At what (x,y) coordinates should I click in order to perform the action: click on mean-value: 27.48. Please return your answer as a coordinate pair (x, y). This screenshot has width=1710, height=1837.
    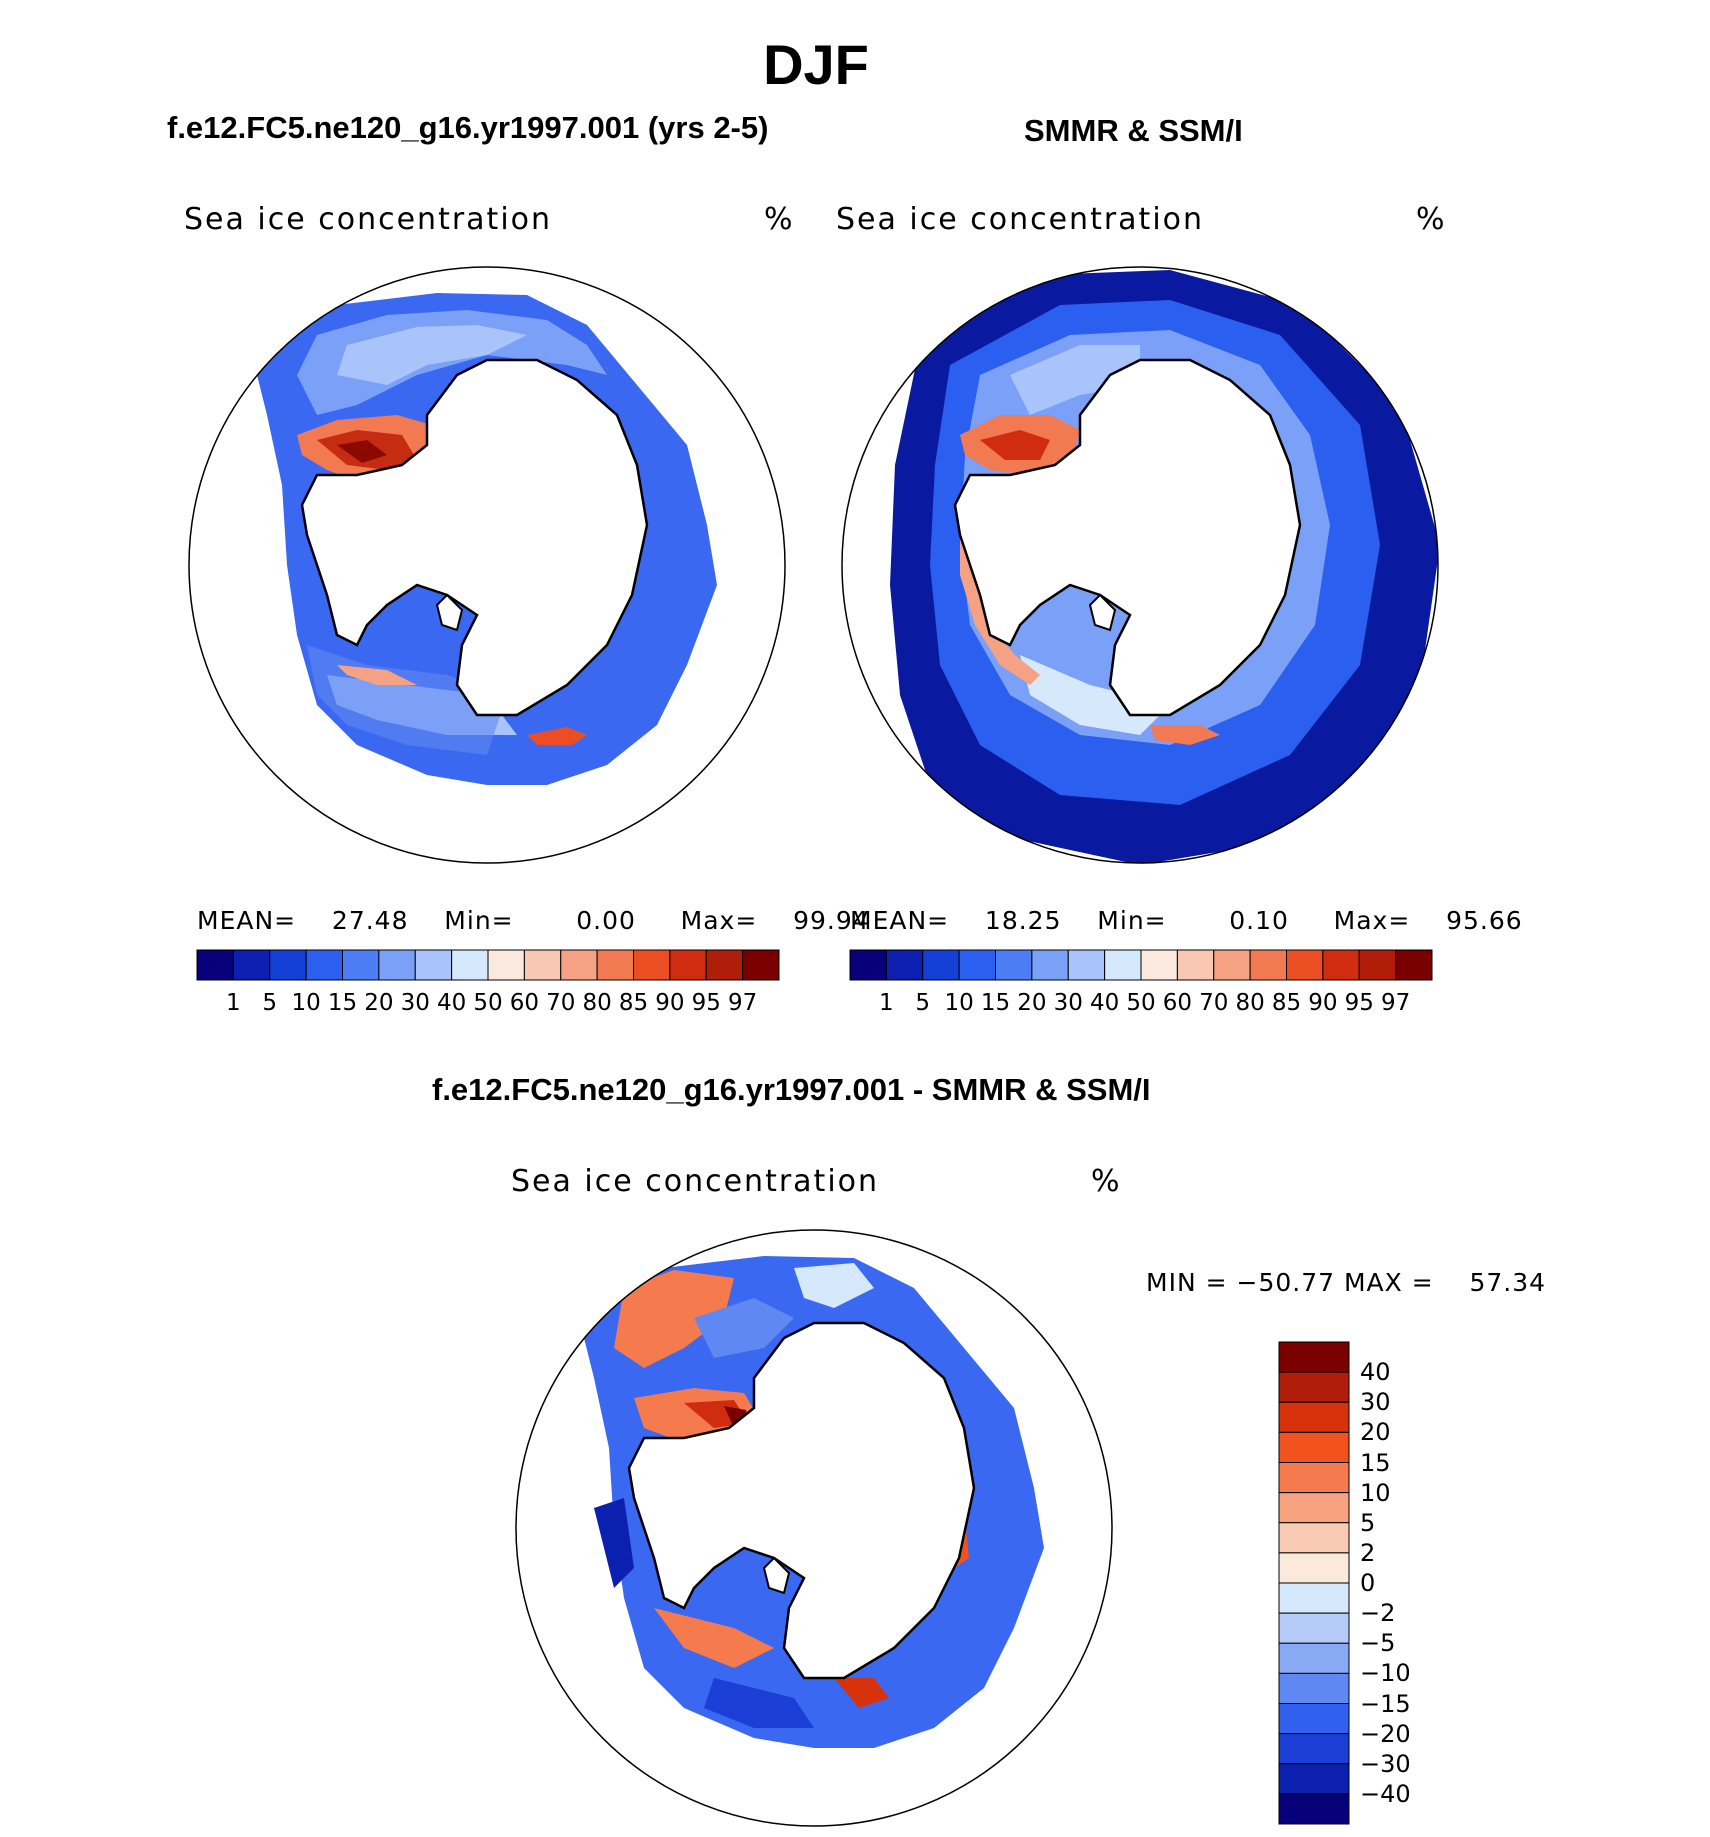
    Looking at the image, I should click on (370, 920).